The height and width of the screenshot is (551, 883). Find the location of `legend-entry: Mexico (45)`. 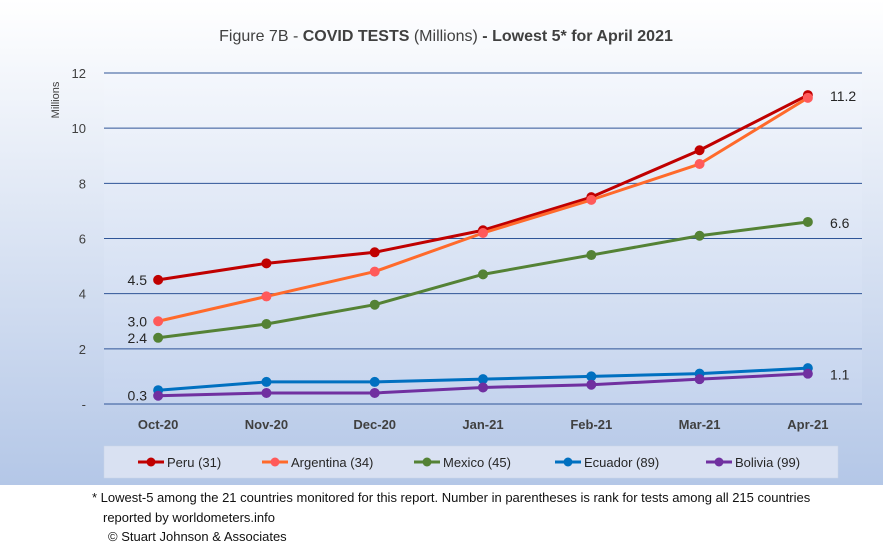

legend-entry: Mexico (45) is located at coordinates (462, 462).